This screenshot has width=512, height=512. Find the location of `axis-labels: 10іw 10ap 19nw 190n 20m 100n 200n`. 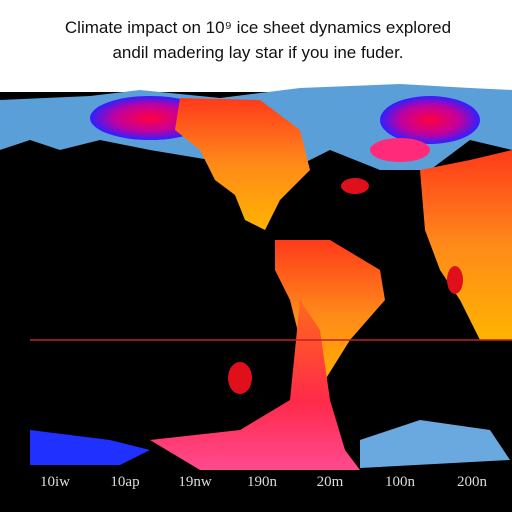

axis-labels: 10іw 10ap 19nw 190n 20m 100n 200n is located at coordinates (264, 482).